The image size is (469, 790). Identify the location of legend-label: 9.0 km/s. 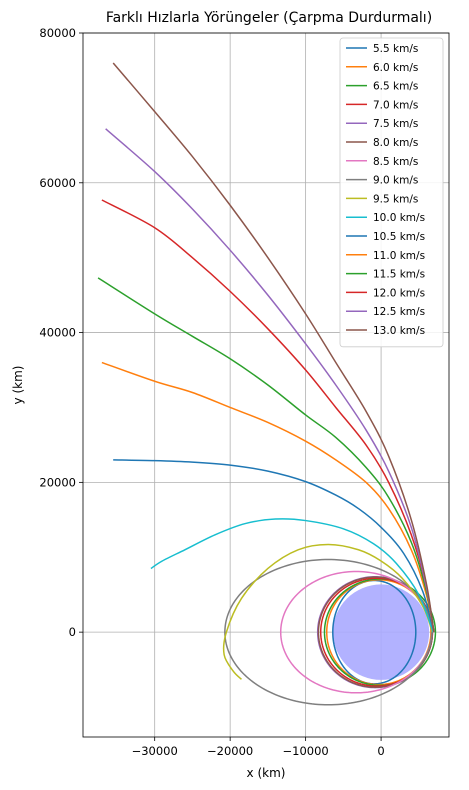
(395, 181).